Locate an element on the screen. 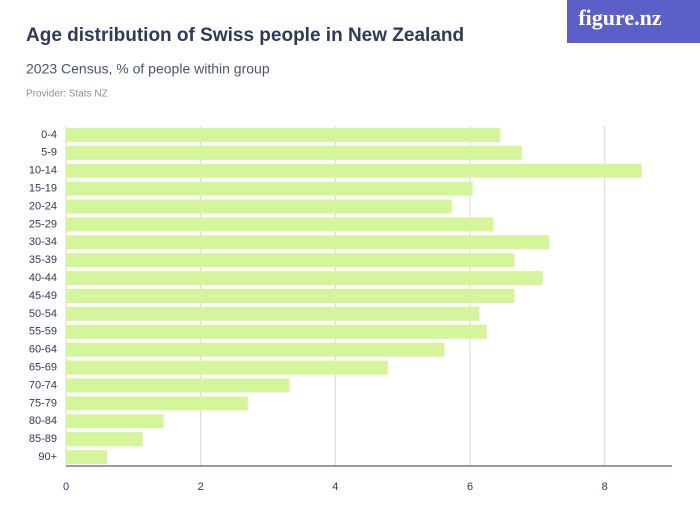  logo-box is located at coordinates (633, 21).